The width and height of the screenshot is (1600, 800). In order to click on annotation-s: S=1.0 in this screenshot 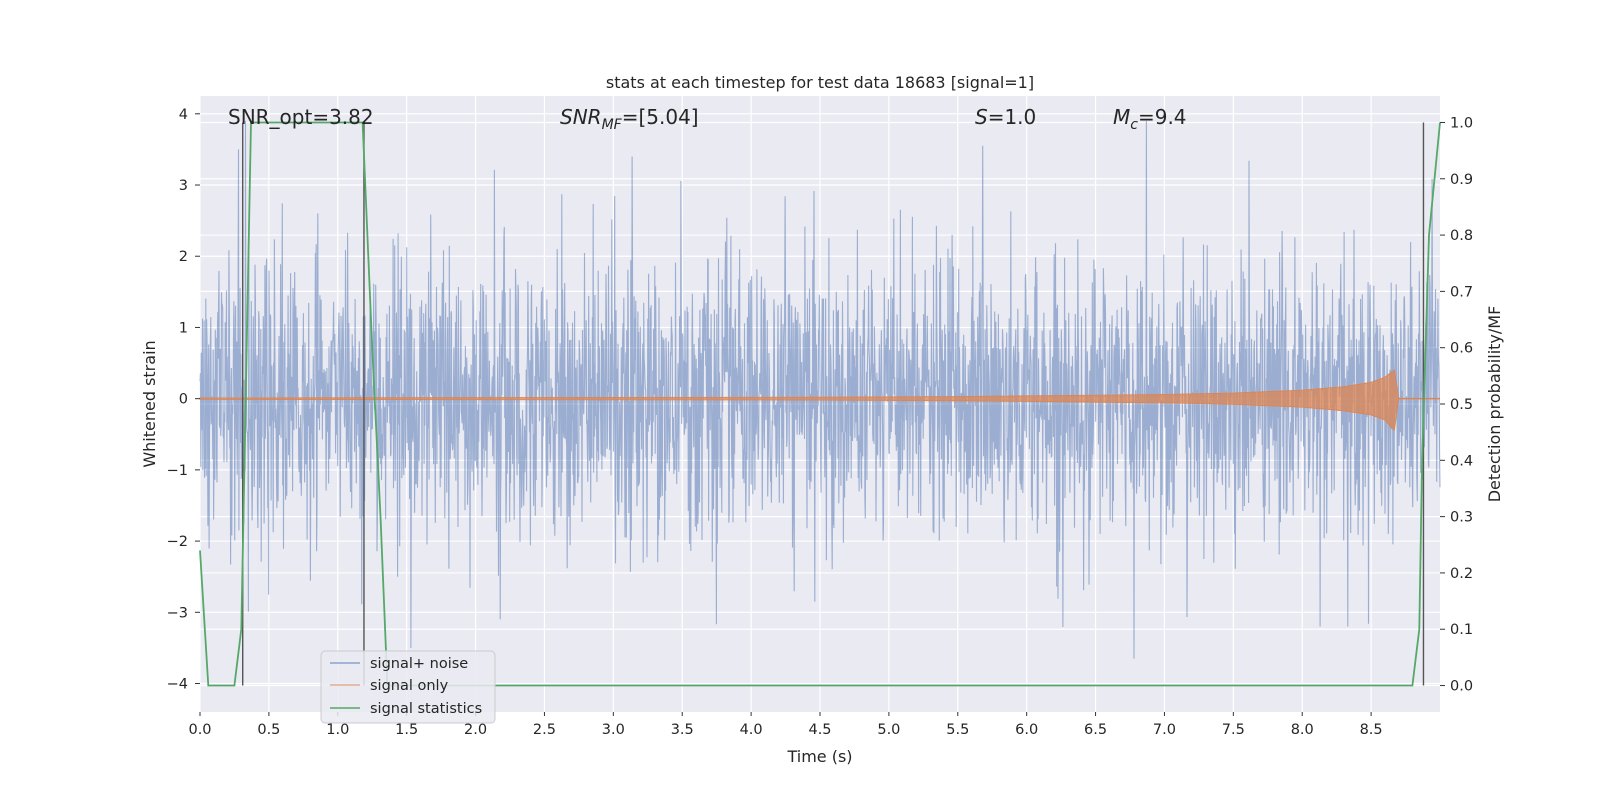, I will do `click(1005, 117)`.